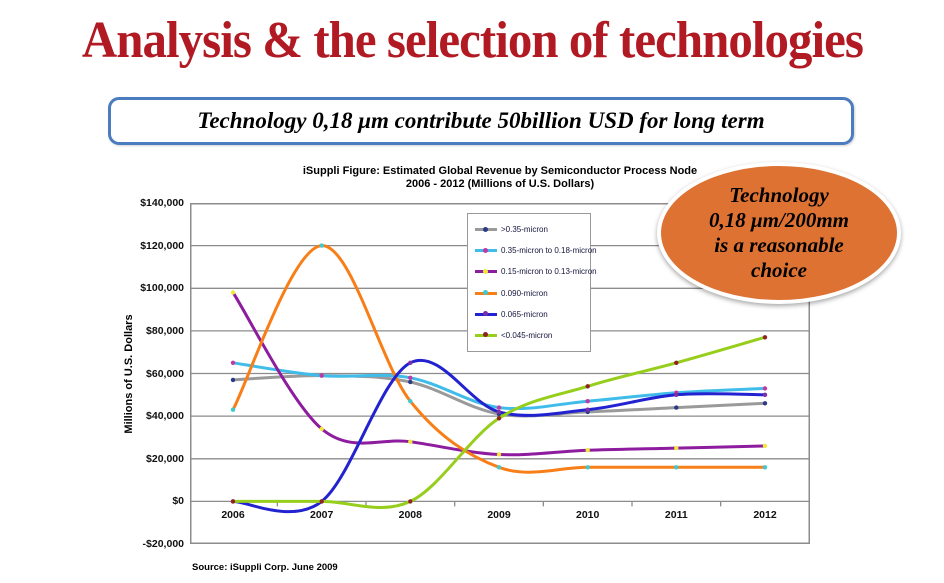  I want to click on y-tick-label: $140,000, so click(162, 203).